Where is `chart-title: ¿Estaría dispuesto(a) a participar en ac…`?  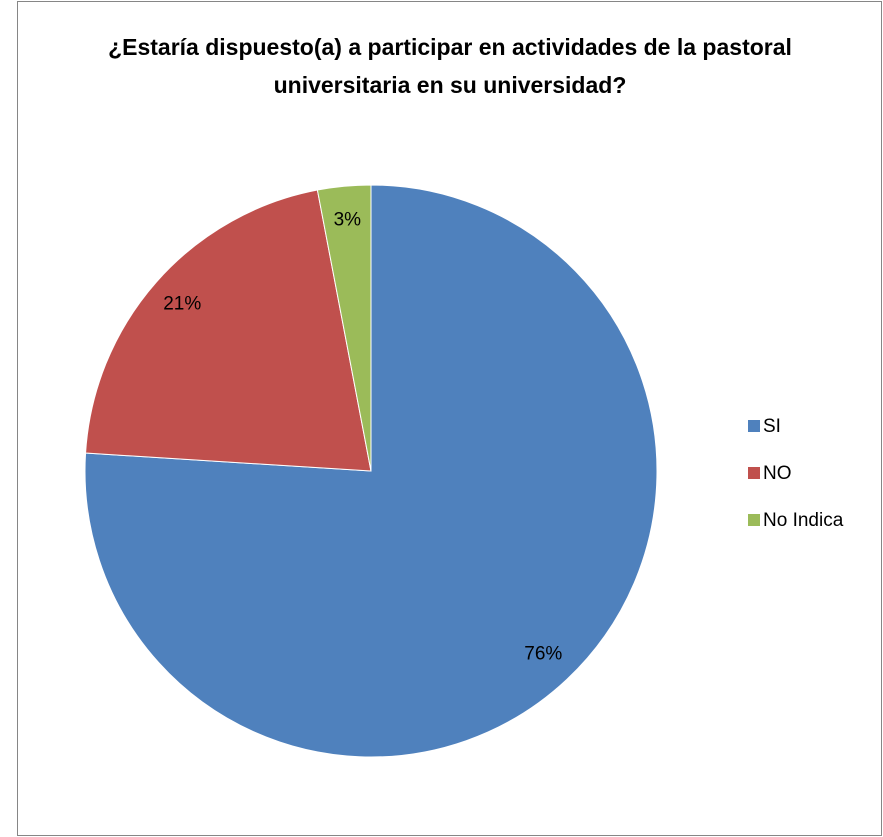 chart-title: ¿Estaría dispuesto(a) a participar en ac… is located at coordinates (450, 66).